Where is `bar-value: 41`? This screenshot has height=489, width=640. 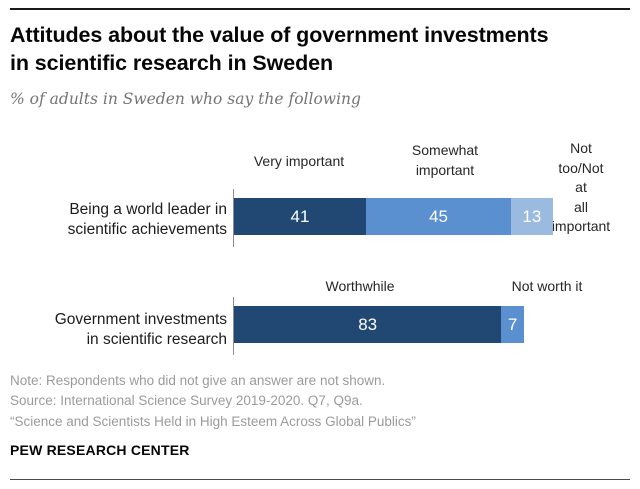
bar-value: 41 is located at coordinates (300, 216).